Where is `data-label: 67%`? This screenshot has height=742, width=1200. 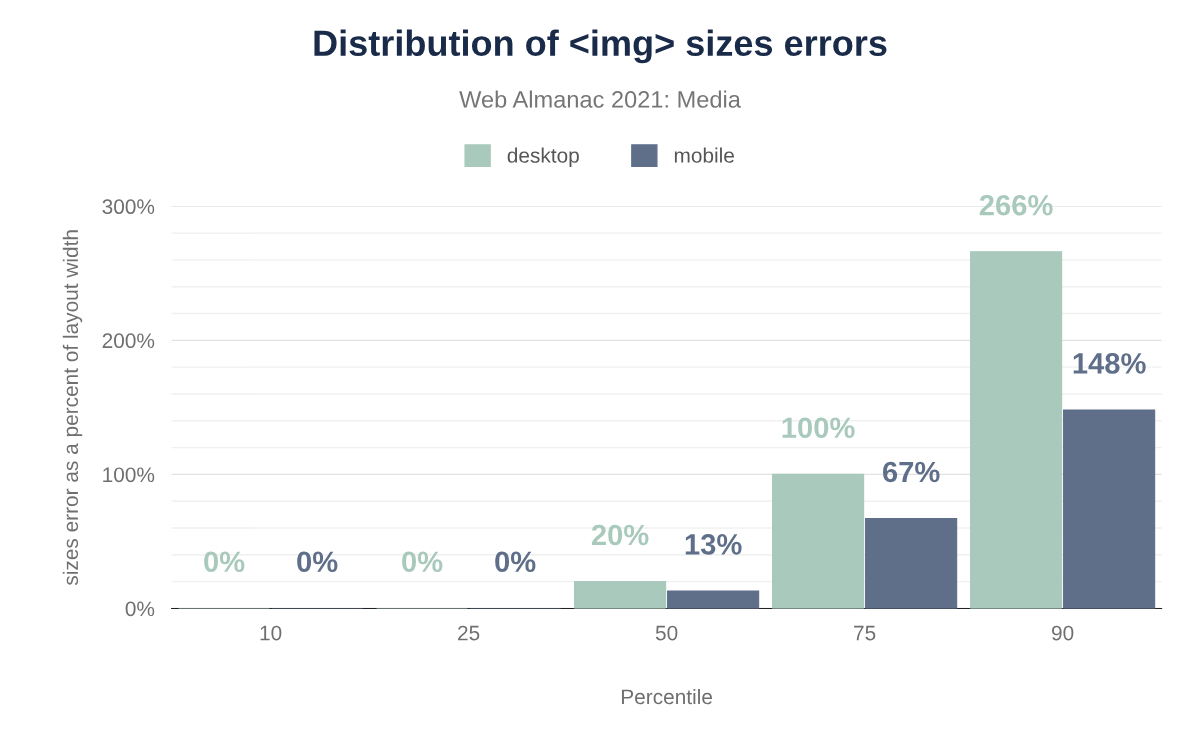 data-label: 67% is located at coordinates (911, 472).